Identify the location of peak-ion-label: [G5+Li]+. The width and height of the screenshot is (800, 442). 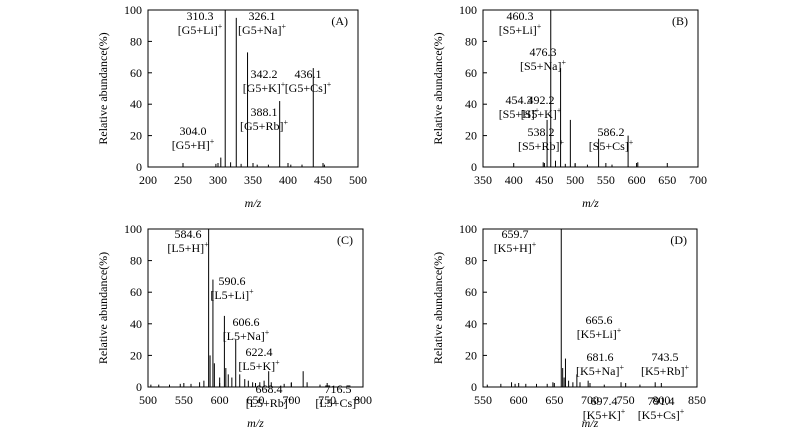
(200, 29).